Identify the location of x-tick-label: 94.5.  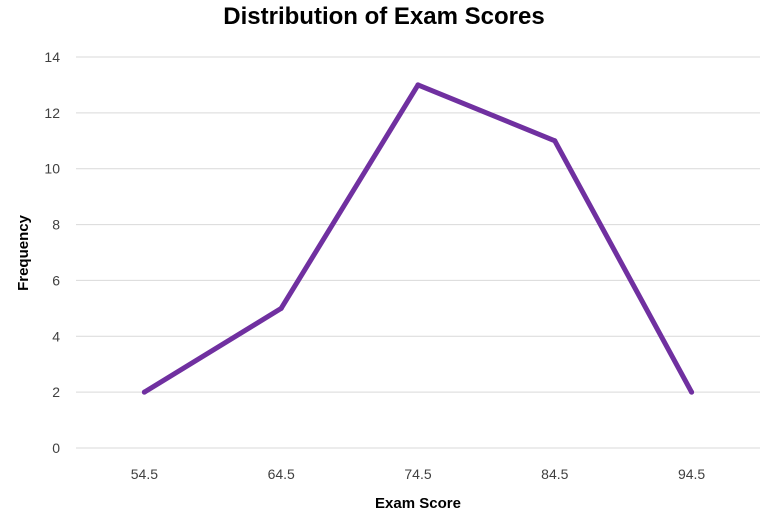
(691, 474).